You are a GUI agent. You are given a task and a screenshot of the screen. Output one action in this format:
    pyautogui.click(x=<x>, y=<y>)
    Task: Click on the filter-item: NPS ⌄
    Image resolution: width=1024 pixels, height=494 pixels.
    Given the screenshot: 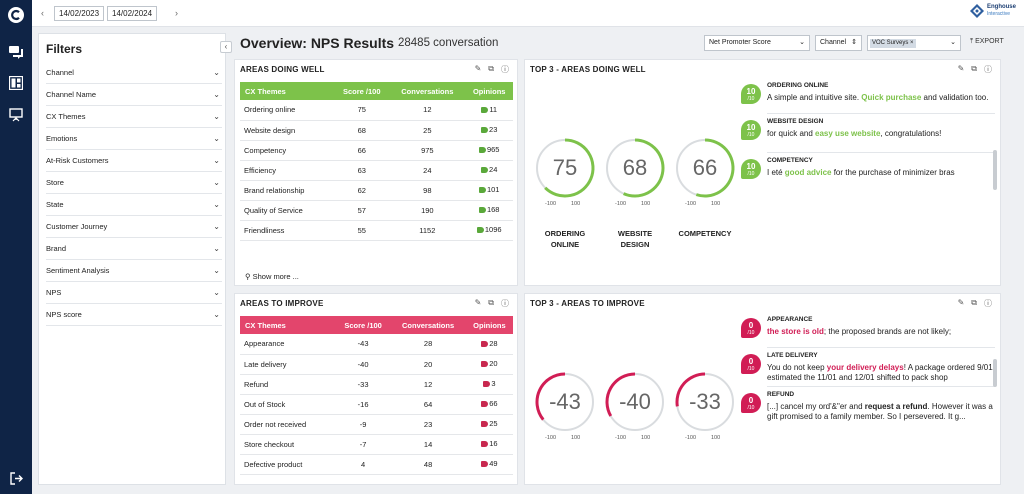 What is the action you would take?
    pyautogui.click(x=134, y=293)
    